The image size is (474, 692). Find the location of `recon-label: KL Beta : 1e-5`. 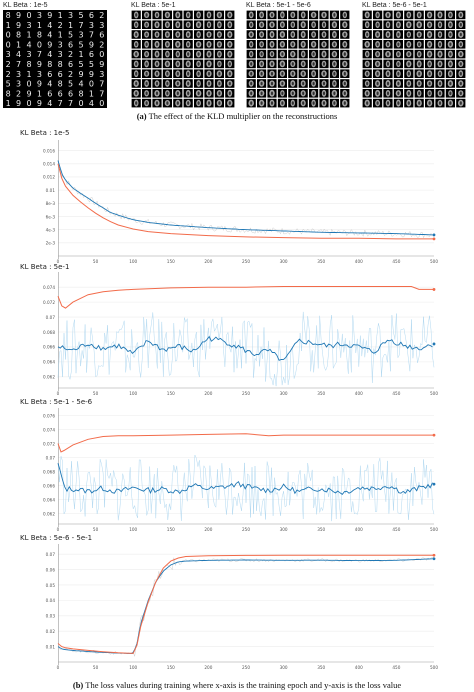

recon-label: KL Beta : 1e-5 is located at coordinates (25, 5).